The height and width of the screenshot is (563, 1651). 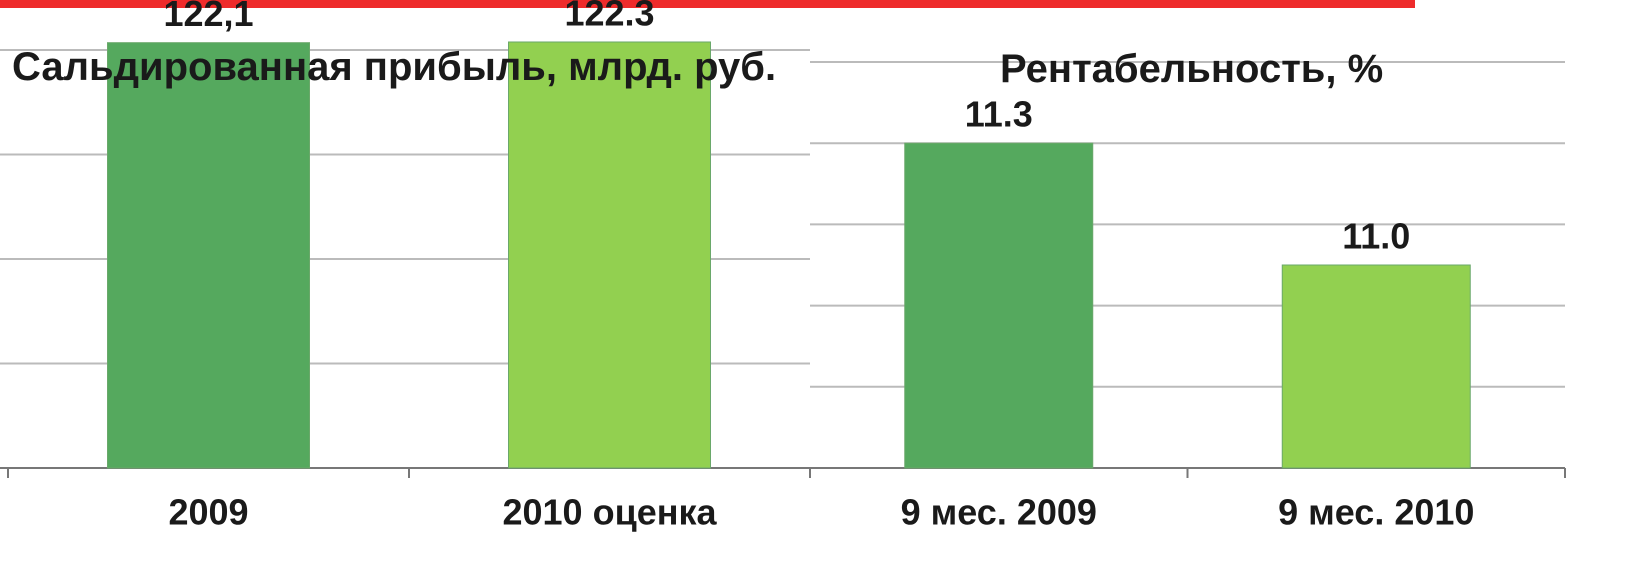 I want to click on chart-title: Сальдированная прибыль, млрд. руб., so click(x=394, y=67).